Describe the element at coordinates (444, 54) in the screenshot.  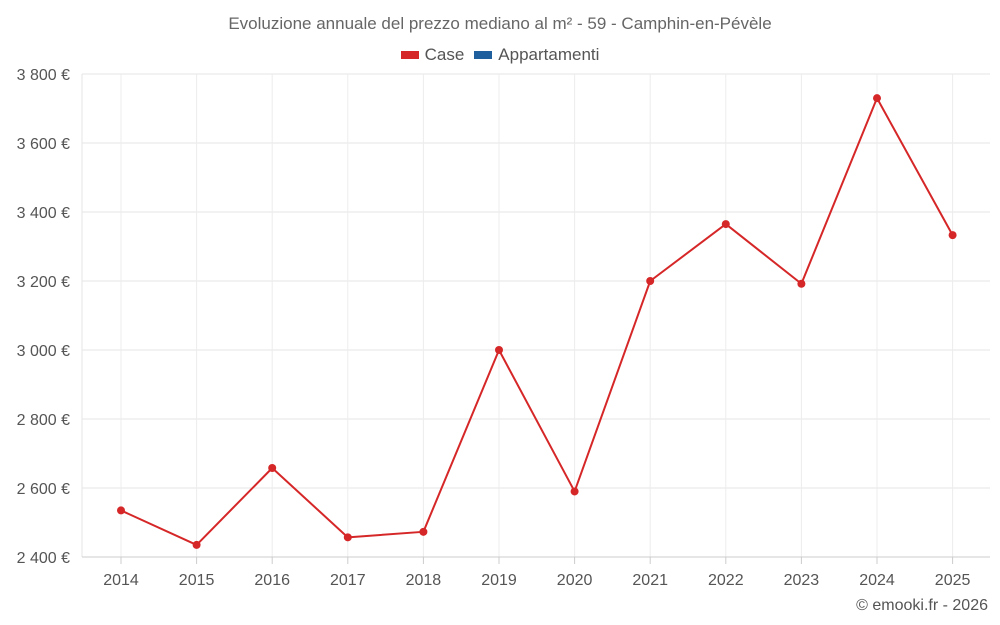
I see `legend-label-case: Case` at that location.